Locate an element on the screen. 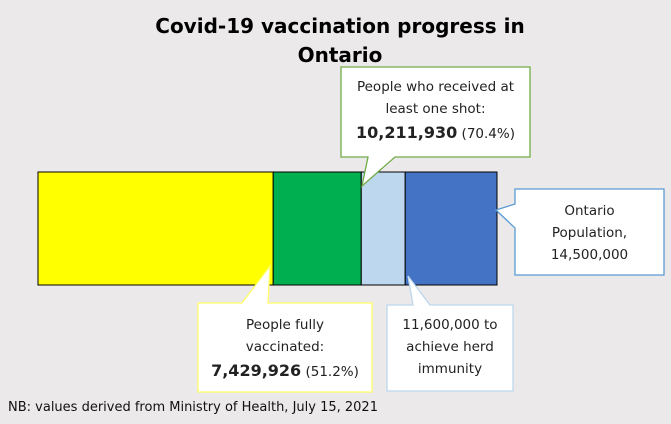 The image size is (671, 424). chart-title: Covid-19 vaccination progress in Ontario is located at coordinates (340, 40).